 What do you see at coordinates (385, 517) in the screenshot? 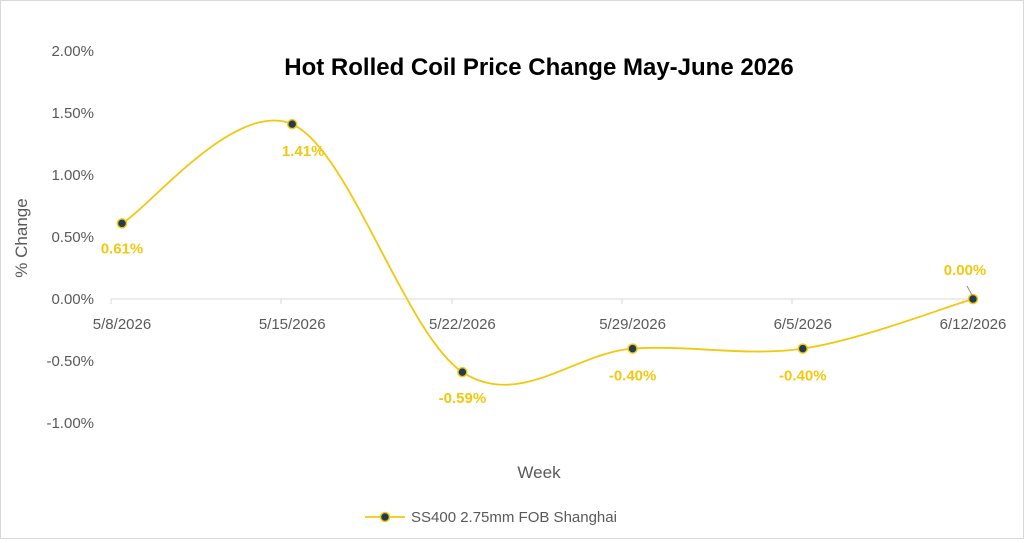
I see `legend-marker-swatch` at bounding box center [385, 517].